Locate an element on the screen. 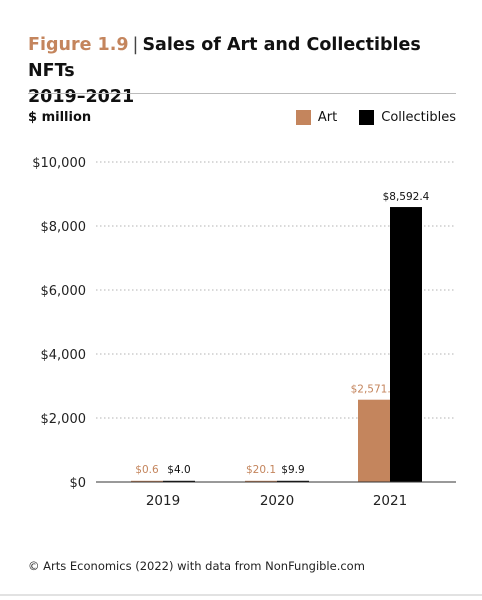 This screenshot has height=600, width=482. legend-item-art: Art is located at coordinates (316, 117).